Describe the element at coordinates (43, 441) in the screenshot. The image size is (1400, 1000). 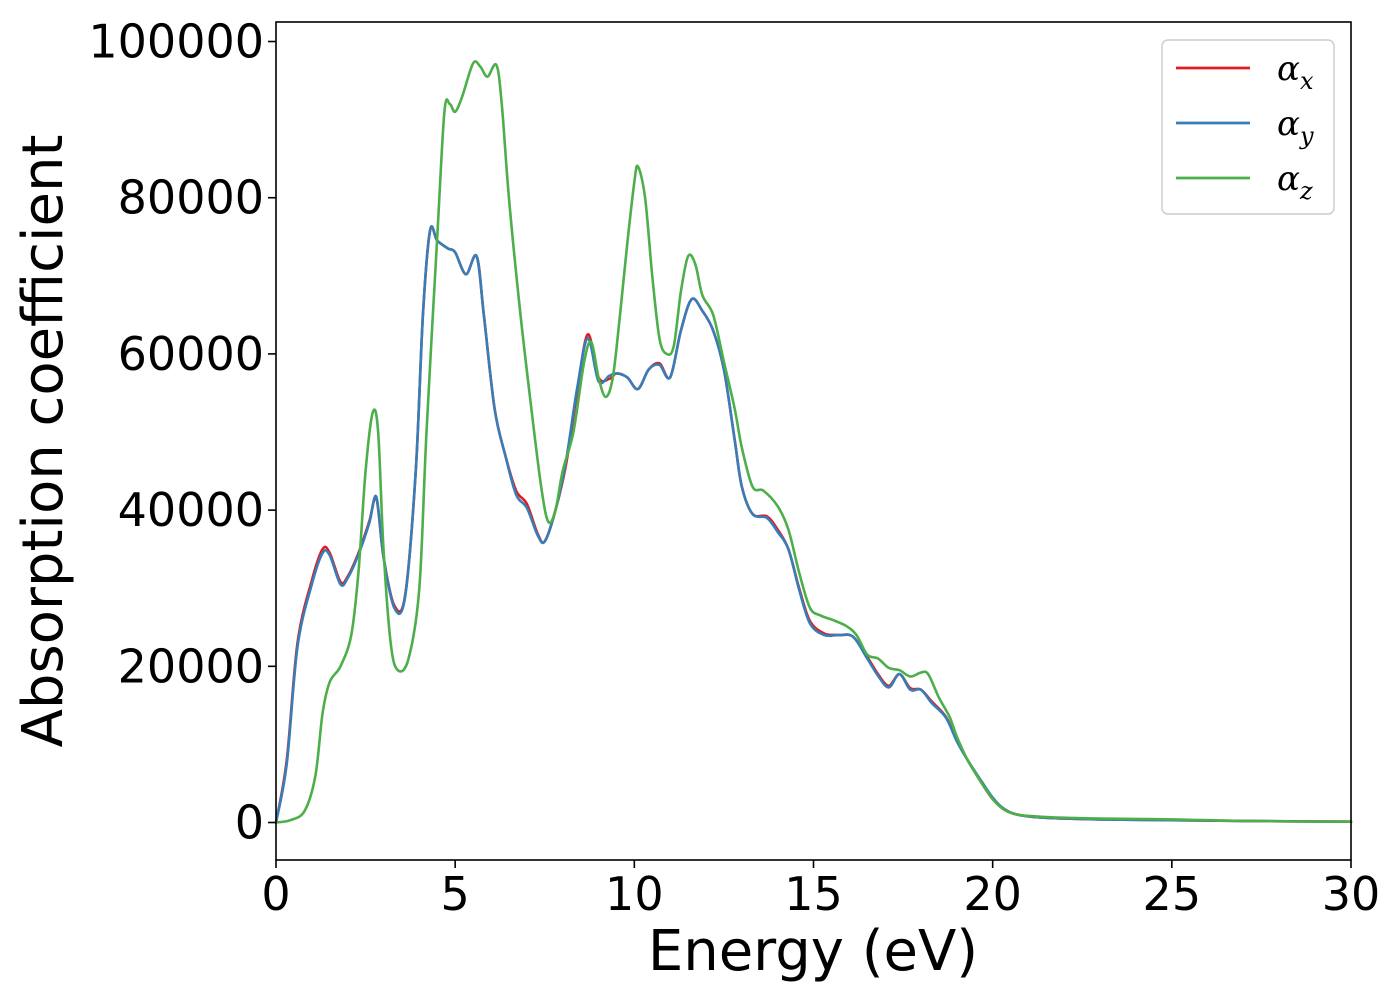
I see `y-axis-label: Absorption coefficient` at that location.